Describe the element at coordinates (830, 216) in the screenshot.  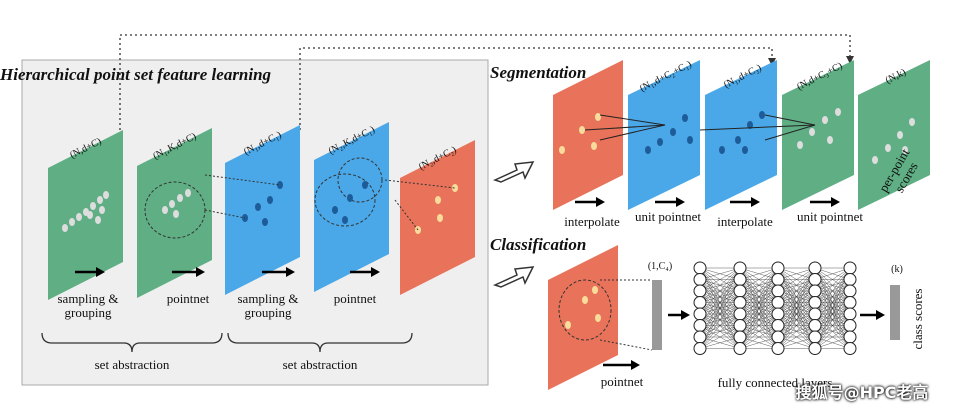
I see `step-label: unit pointnet` at that location.